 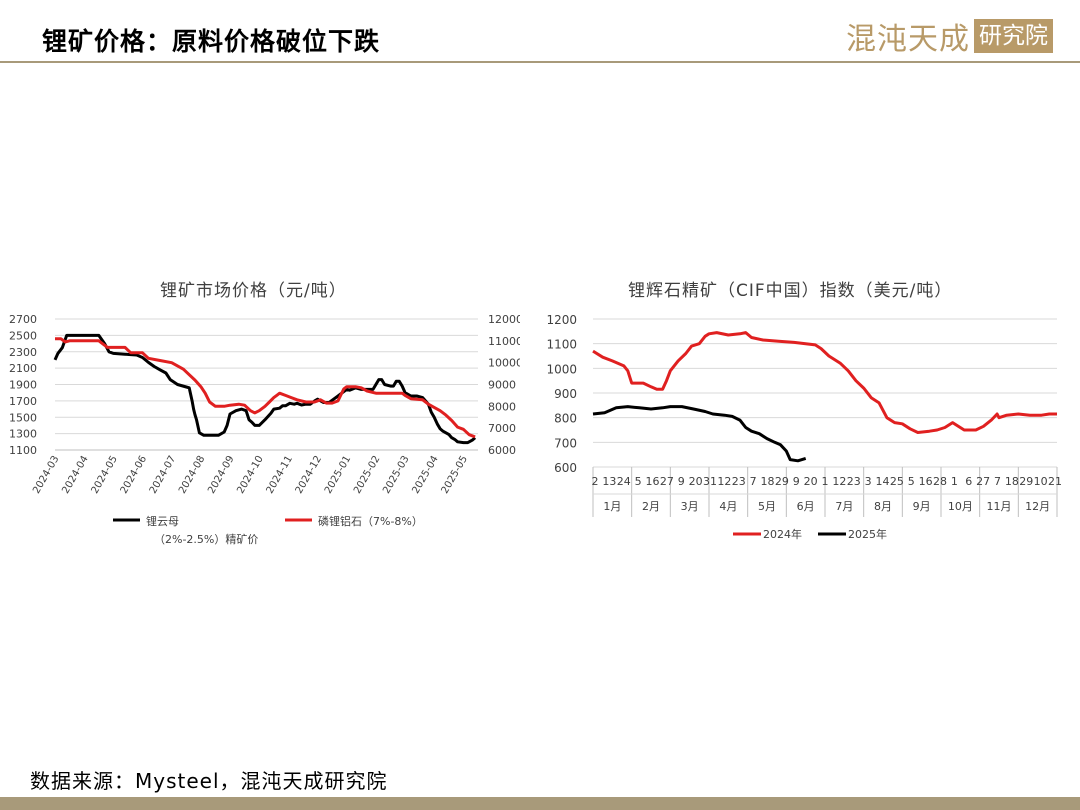 What do you see at coordinates (425, 475) in the screenshot?
I see `left-x-tick-label: 2025-04` at bounding box center [425, 475].